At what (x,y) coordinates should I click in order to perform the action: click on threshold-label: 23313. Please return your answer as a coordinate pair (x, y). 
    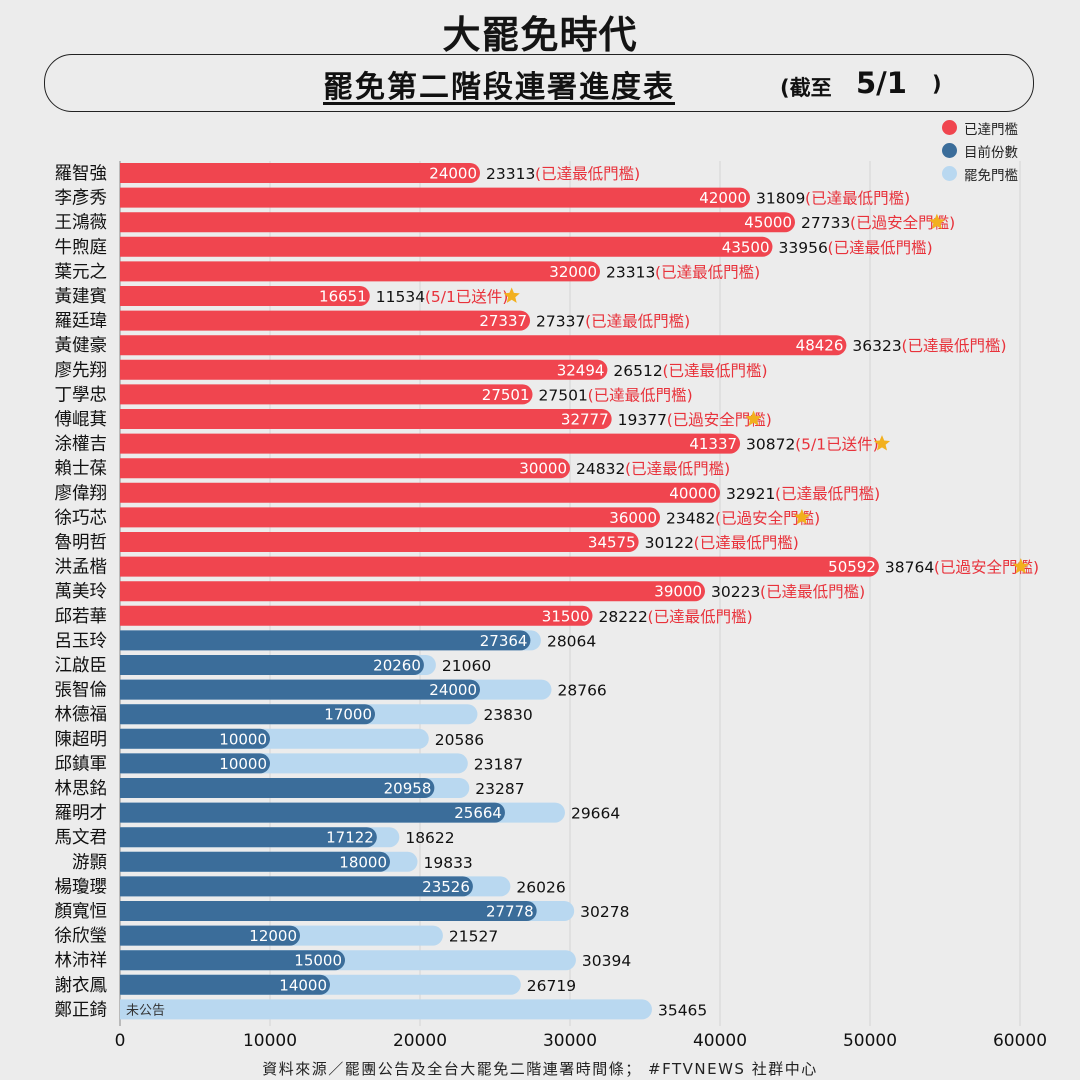
    Looking at the image, I should click on (630, 272).